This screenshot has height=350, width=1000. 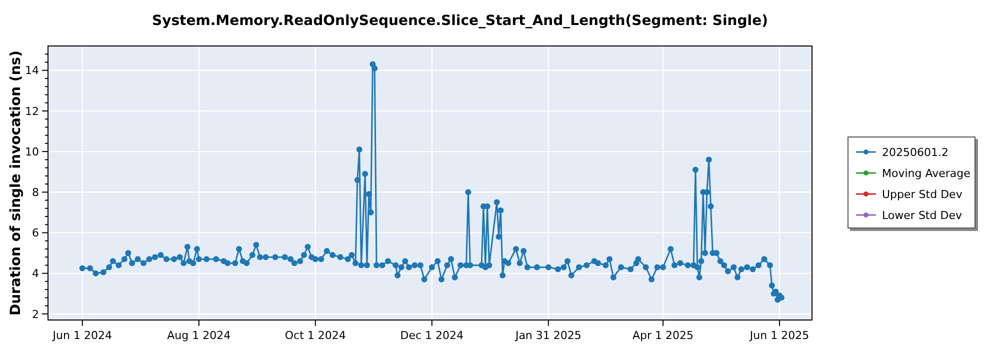 What do you see at coordinates (35, 314) in the screenshot?
I see `y-tick-label: 2` at bounding box center [35, 314].